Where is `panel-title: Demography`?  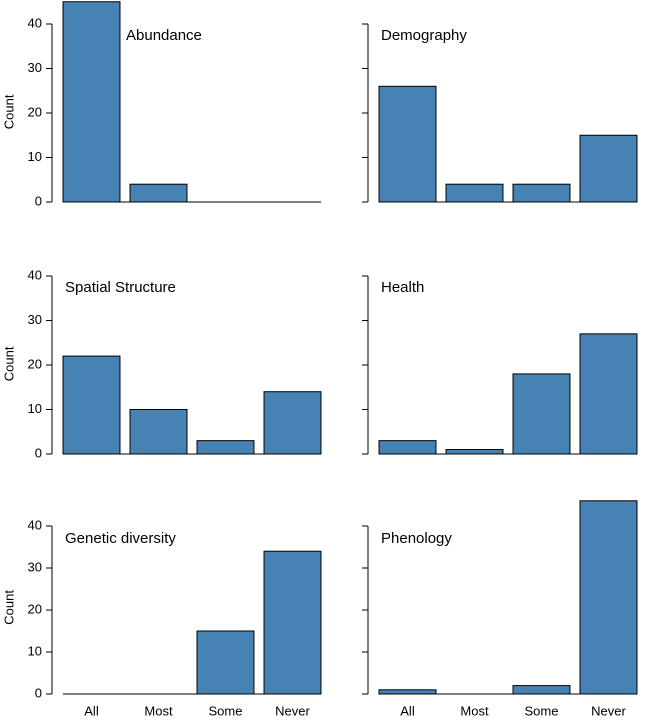 panel-title: Demography is located at coordinates (424, 35).